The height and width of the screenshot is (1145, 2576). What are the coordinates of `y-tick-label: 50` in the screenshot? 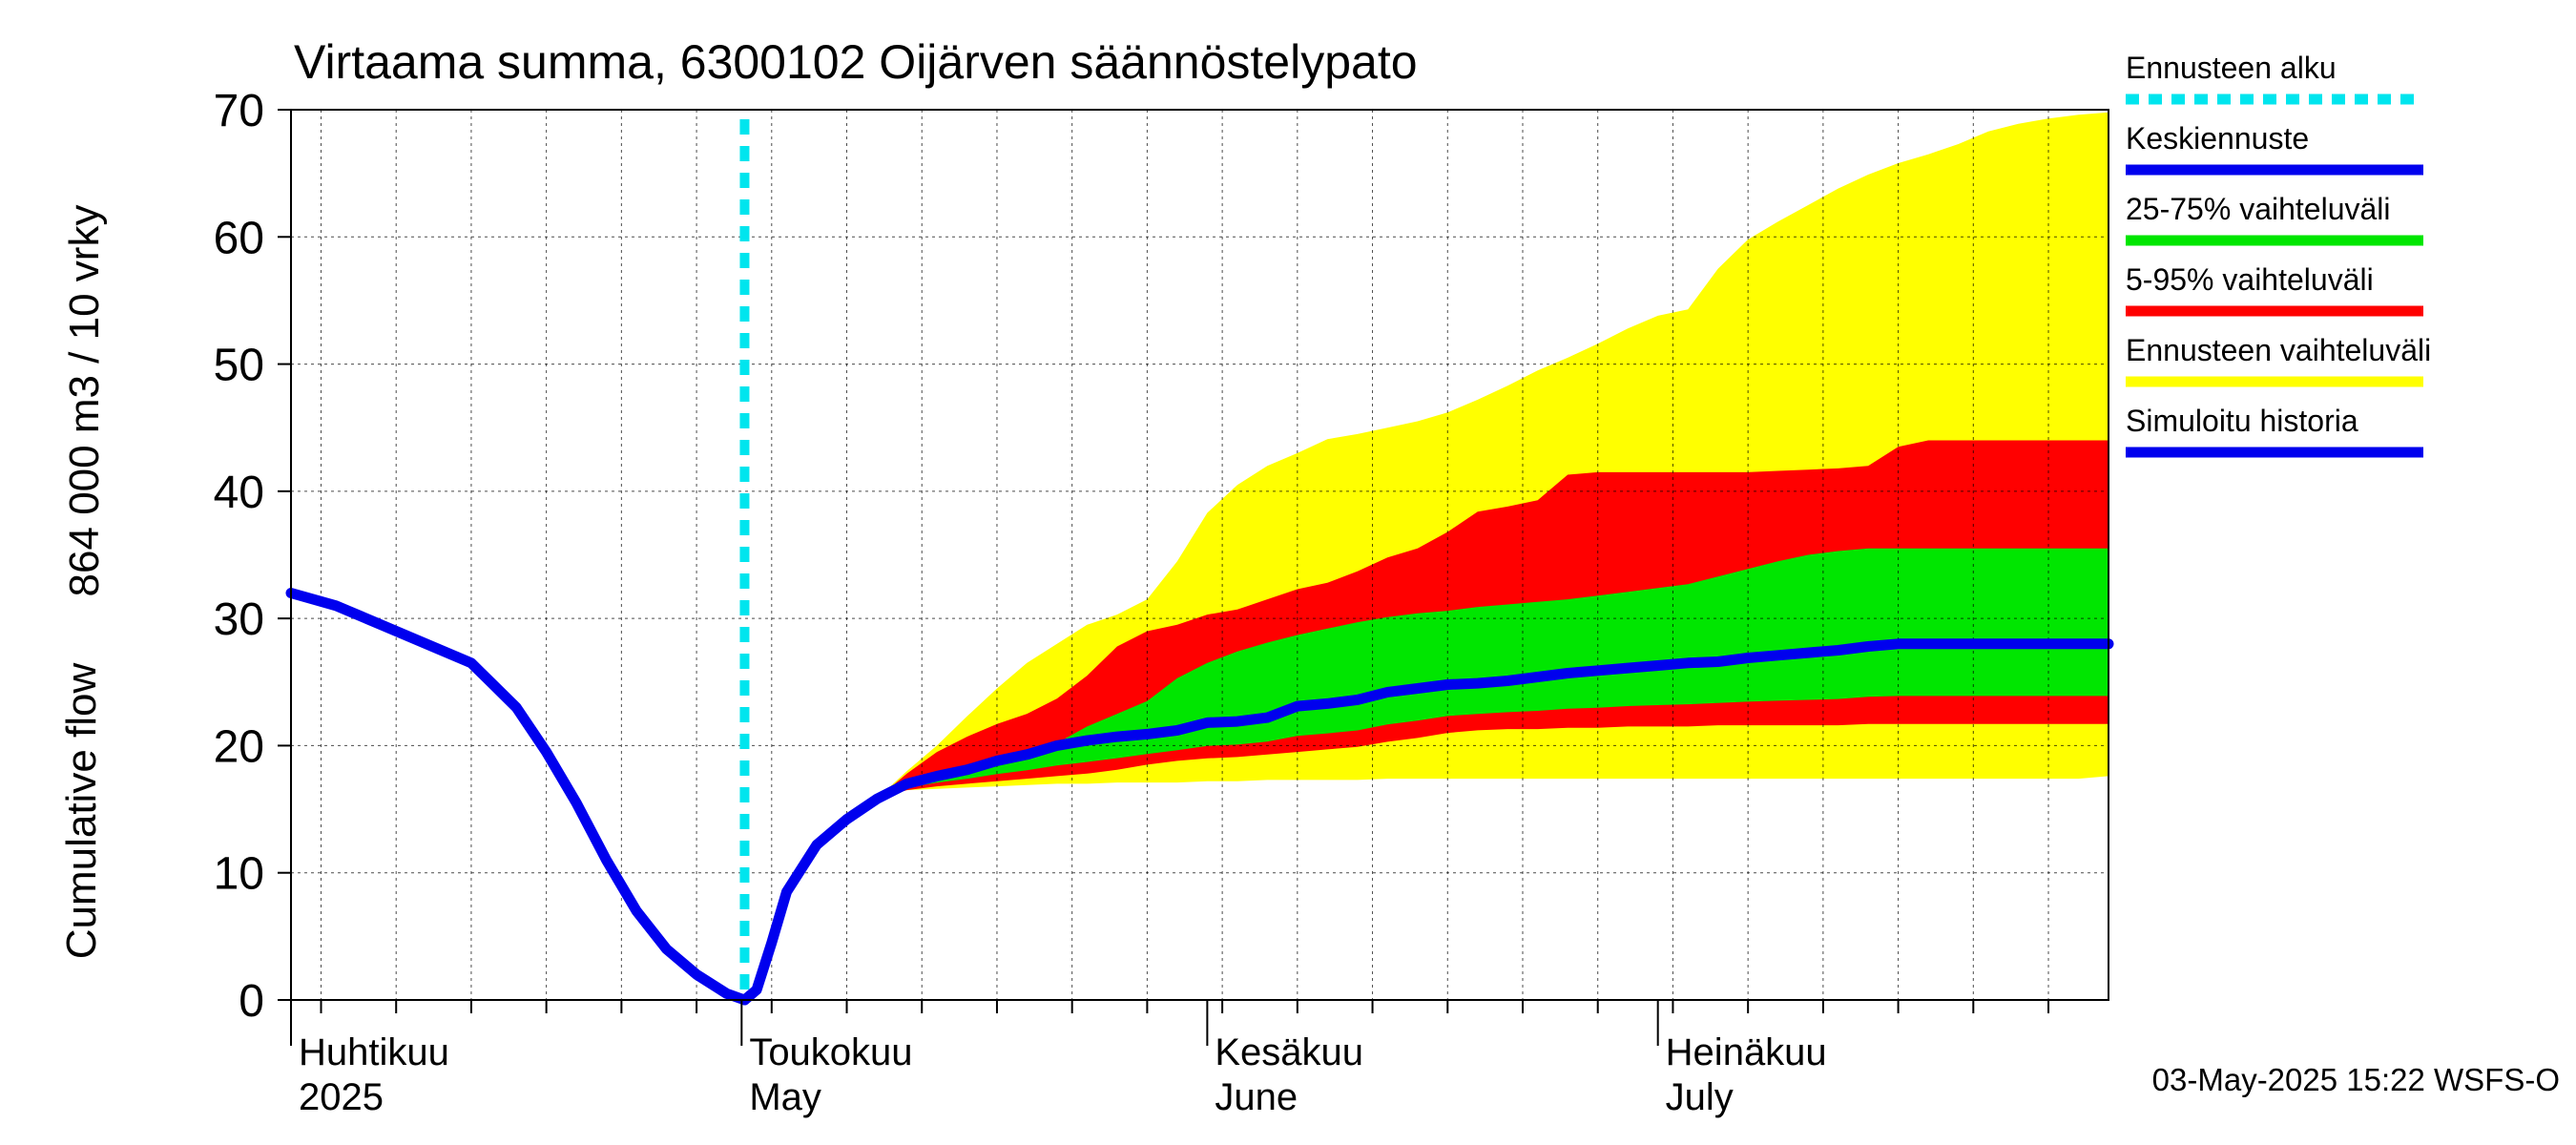 It's located at (239, 366).